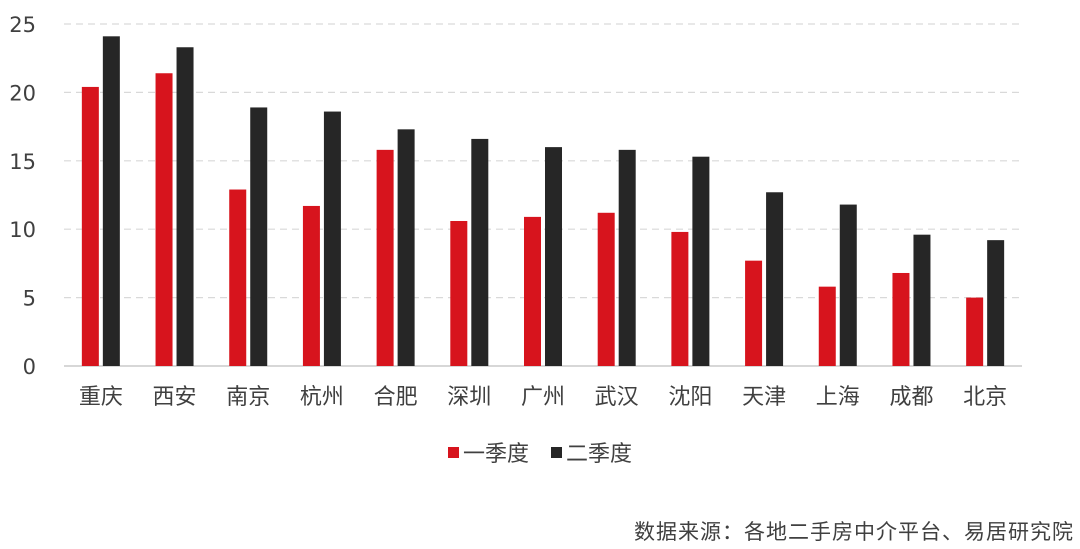 The image size is (1080, 549). I want to click on legend: 一季度 二季度, so click(540, 452).